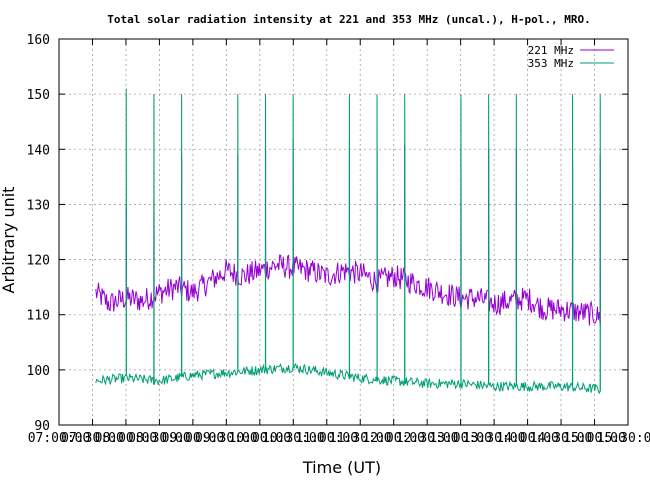 The height and width of the screenshot is (480, 650). What do you see at coordinates (38, 95) in the screenshot?
I see `y-tick-label: 150` at bounding box center [38, 95].